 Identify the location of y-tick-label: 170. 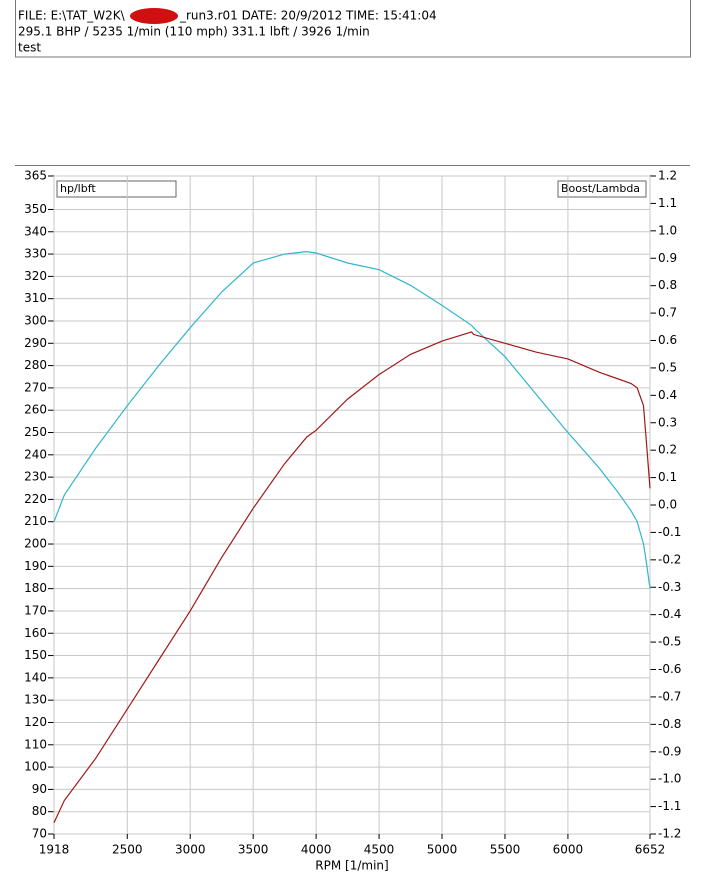
(35, 610).